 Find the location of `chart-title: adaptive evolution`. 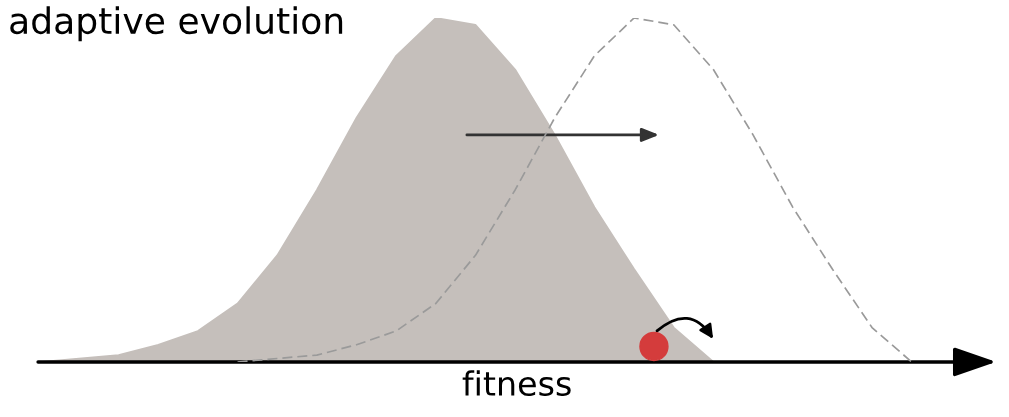

chart-title: adaptive evolution is located at coordinates (176, 24).